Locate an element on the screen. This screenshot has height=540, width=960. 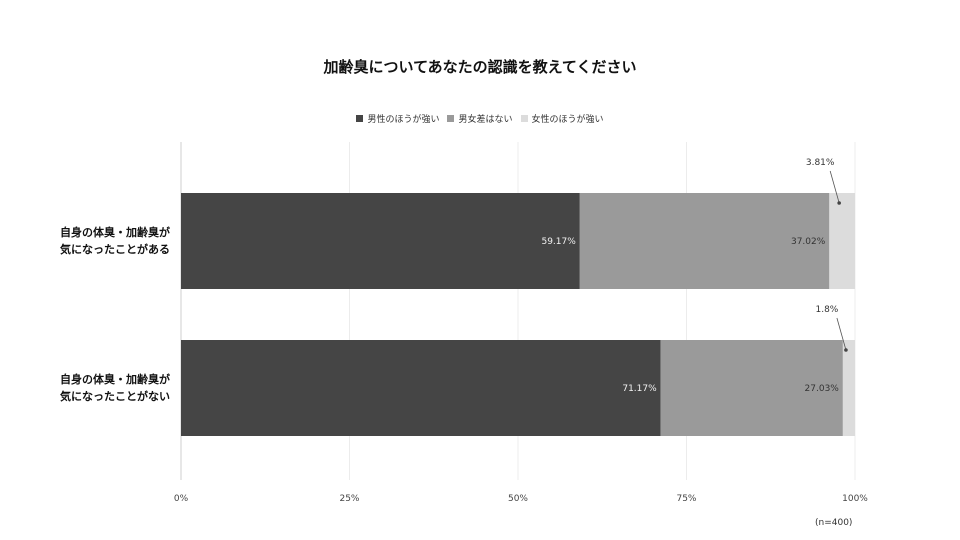
legend-item-3: 女性のほうが強い is located at coordinates (562, 118).